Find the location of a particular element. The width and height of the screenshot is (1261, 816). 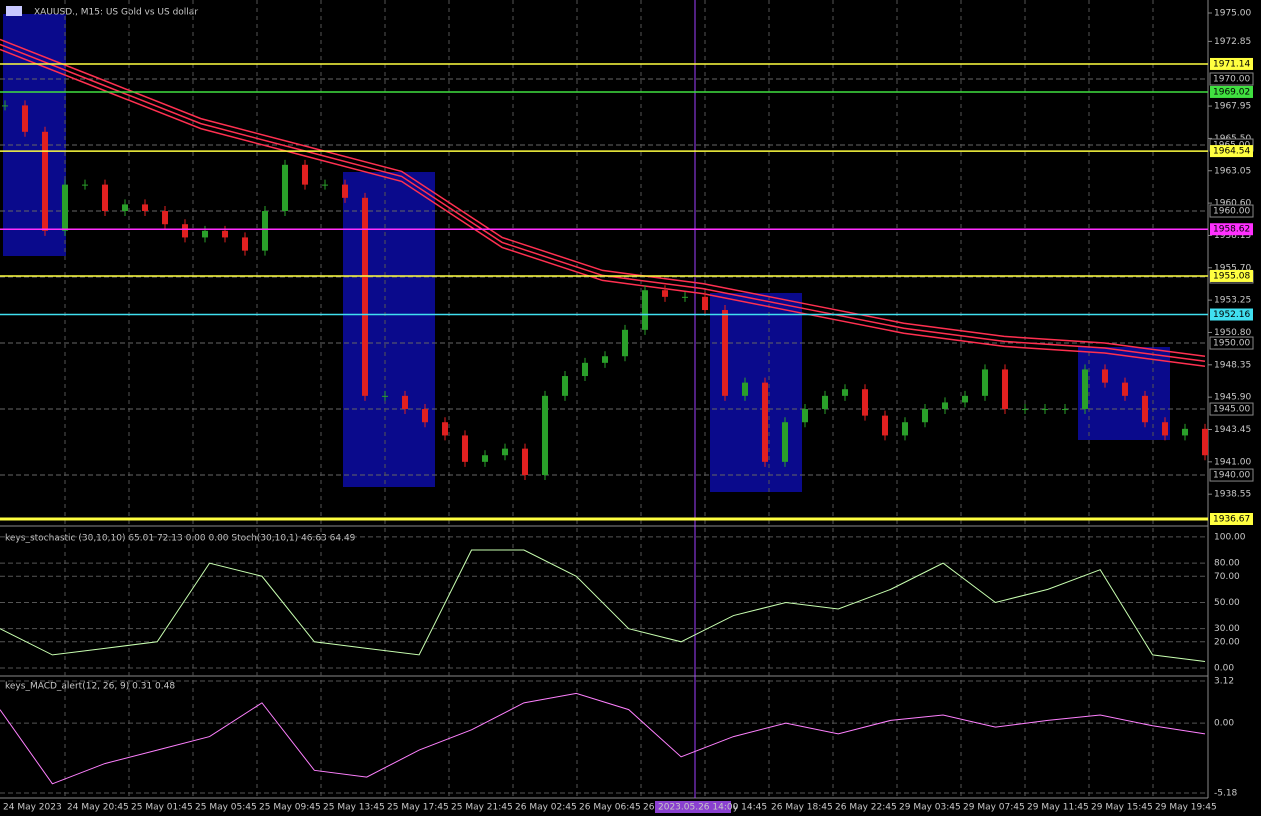

time-label: 26 is located at coordinates (649, 808).